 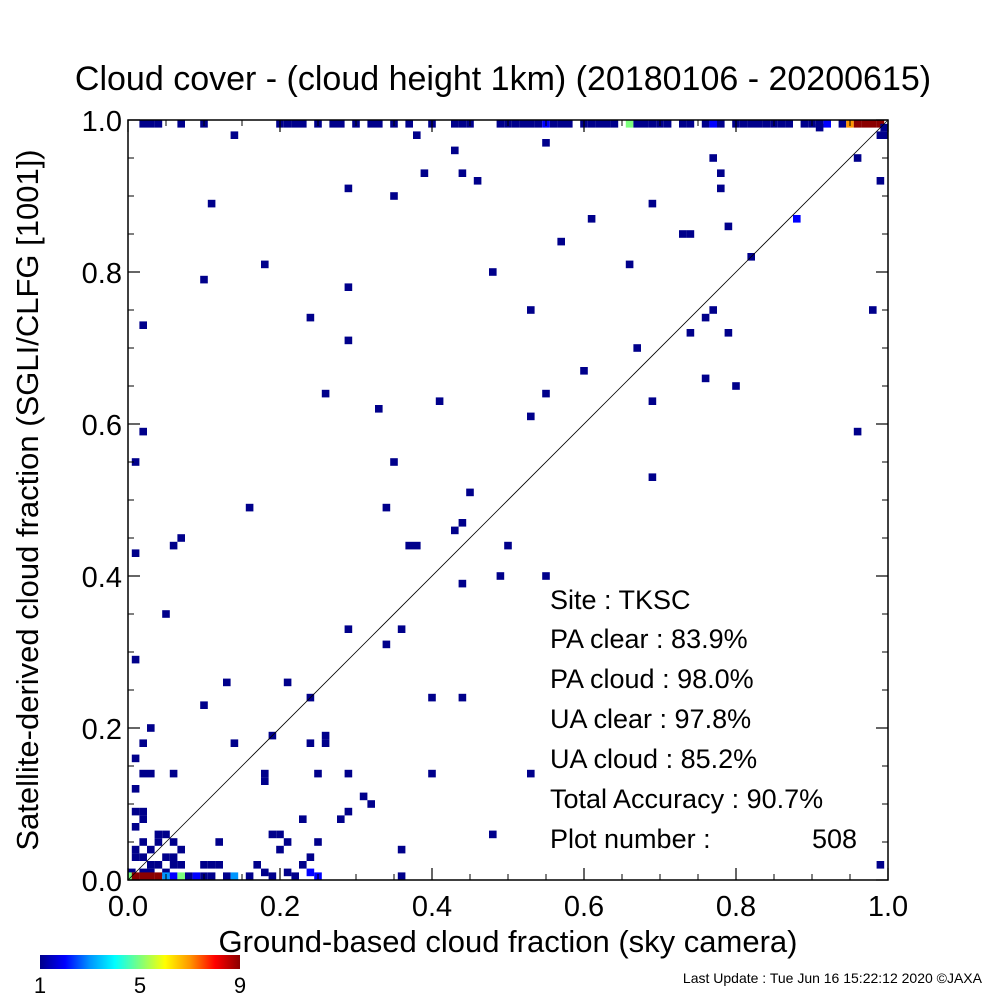 I want to click on stat-site: Site : TKSC, so click(x=620, y=600).